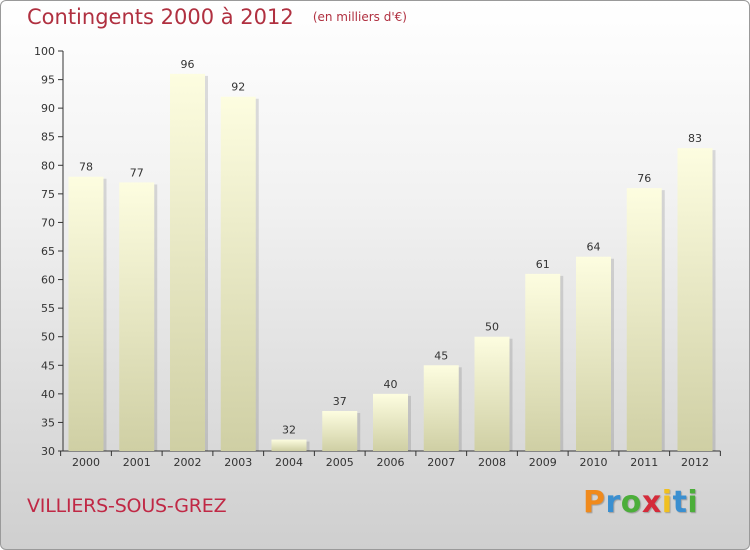 Image resolution: width=750 pixels, height=550 pixels. What do you see at coordinates (44, 51) in the screenshot?
I see `y-tick-label: 100` at bounding box center [44, 51].